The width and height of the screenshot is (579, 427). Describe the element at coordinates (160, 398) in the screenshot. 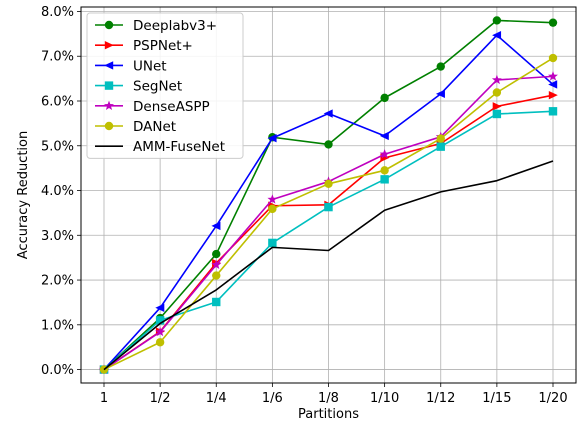

I see `x-tick-label: 1/2` at that location.